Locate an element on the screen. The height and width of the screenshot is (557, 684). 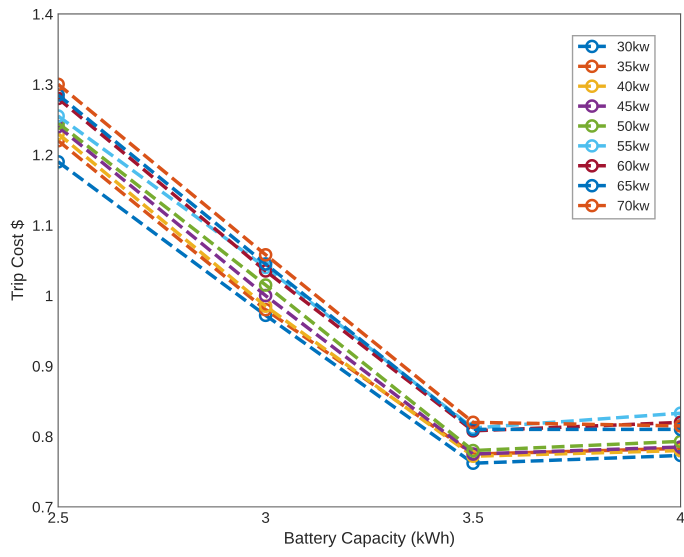
y-tick-label: 1.2 is located at coordinates (43, 155).